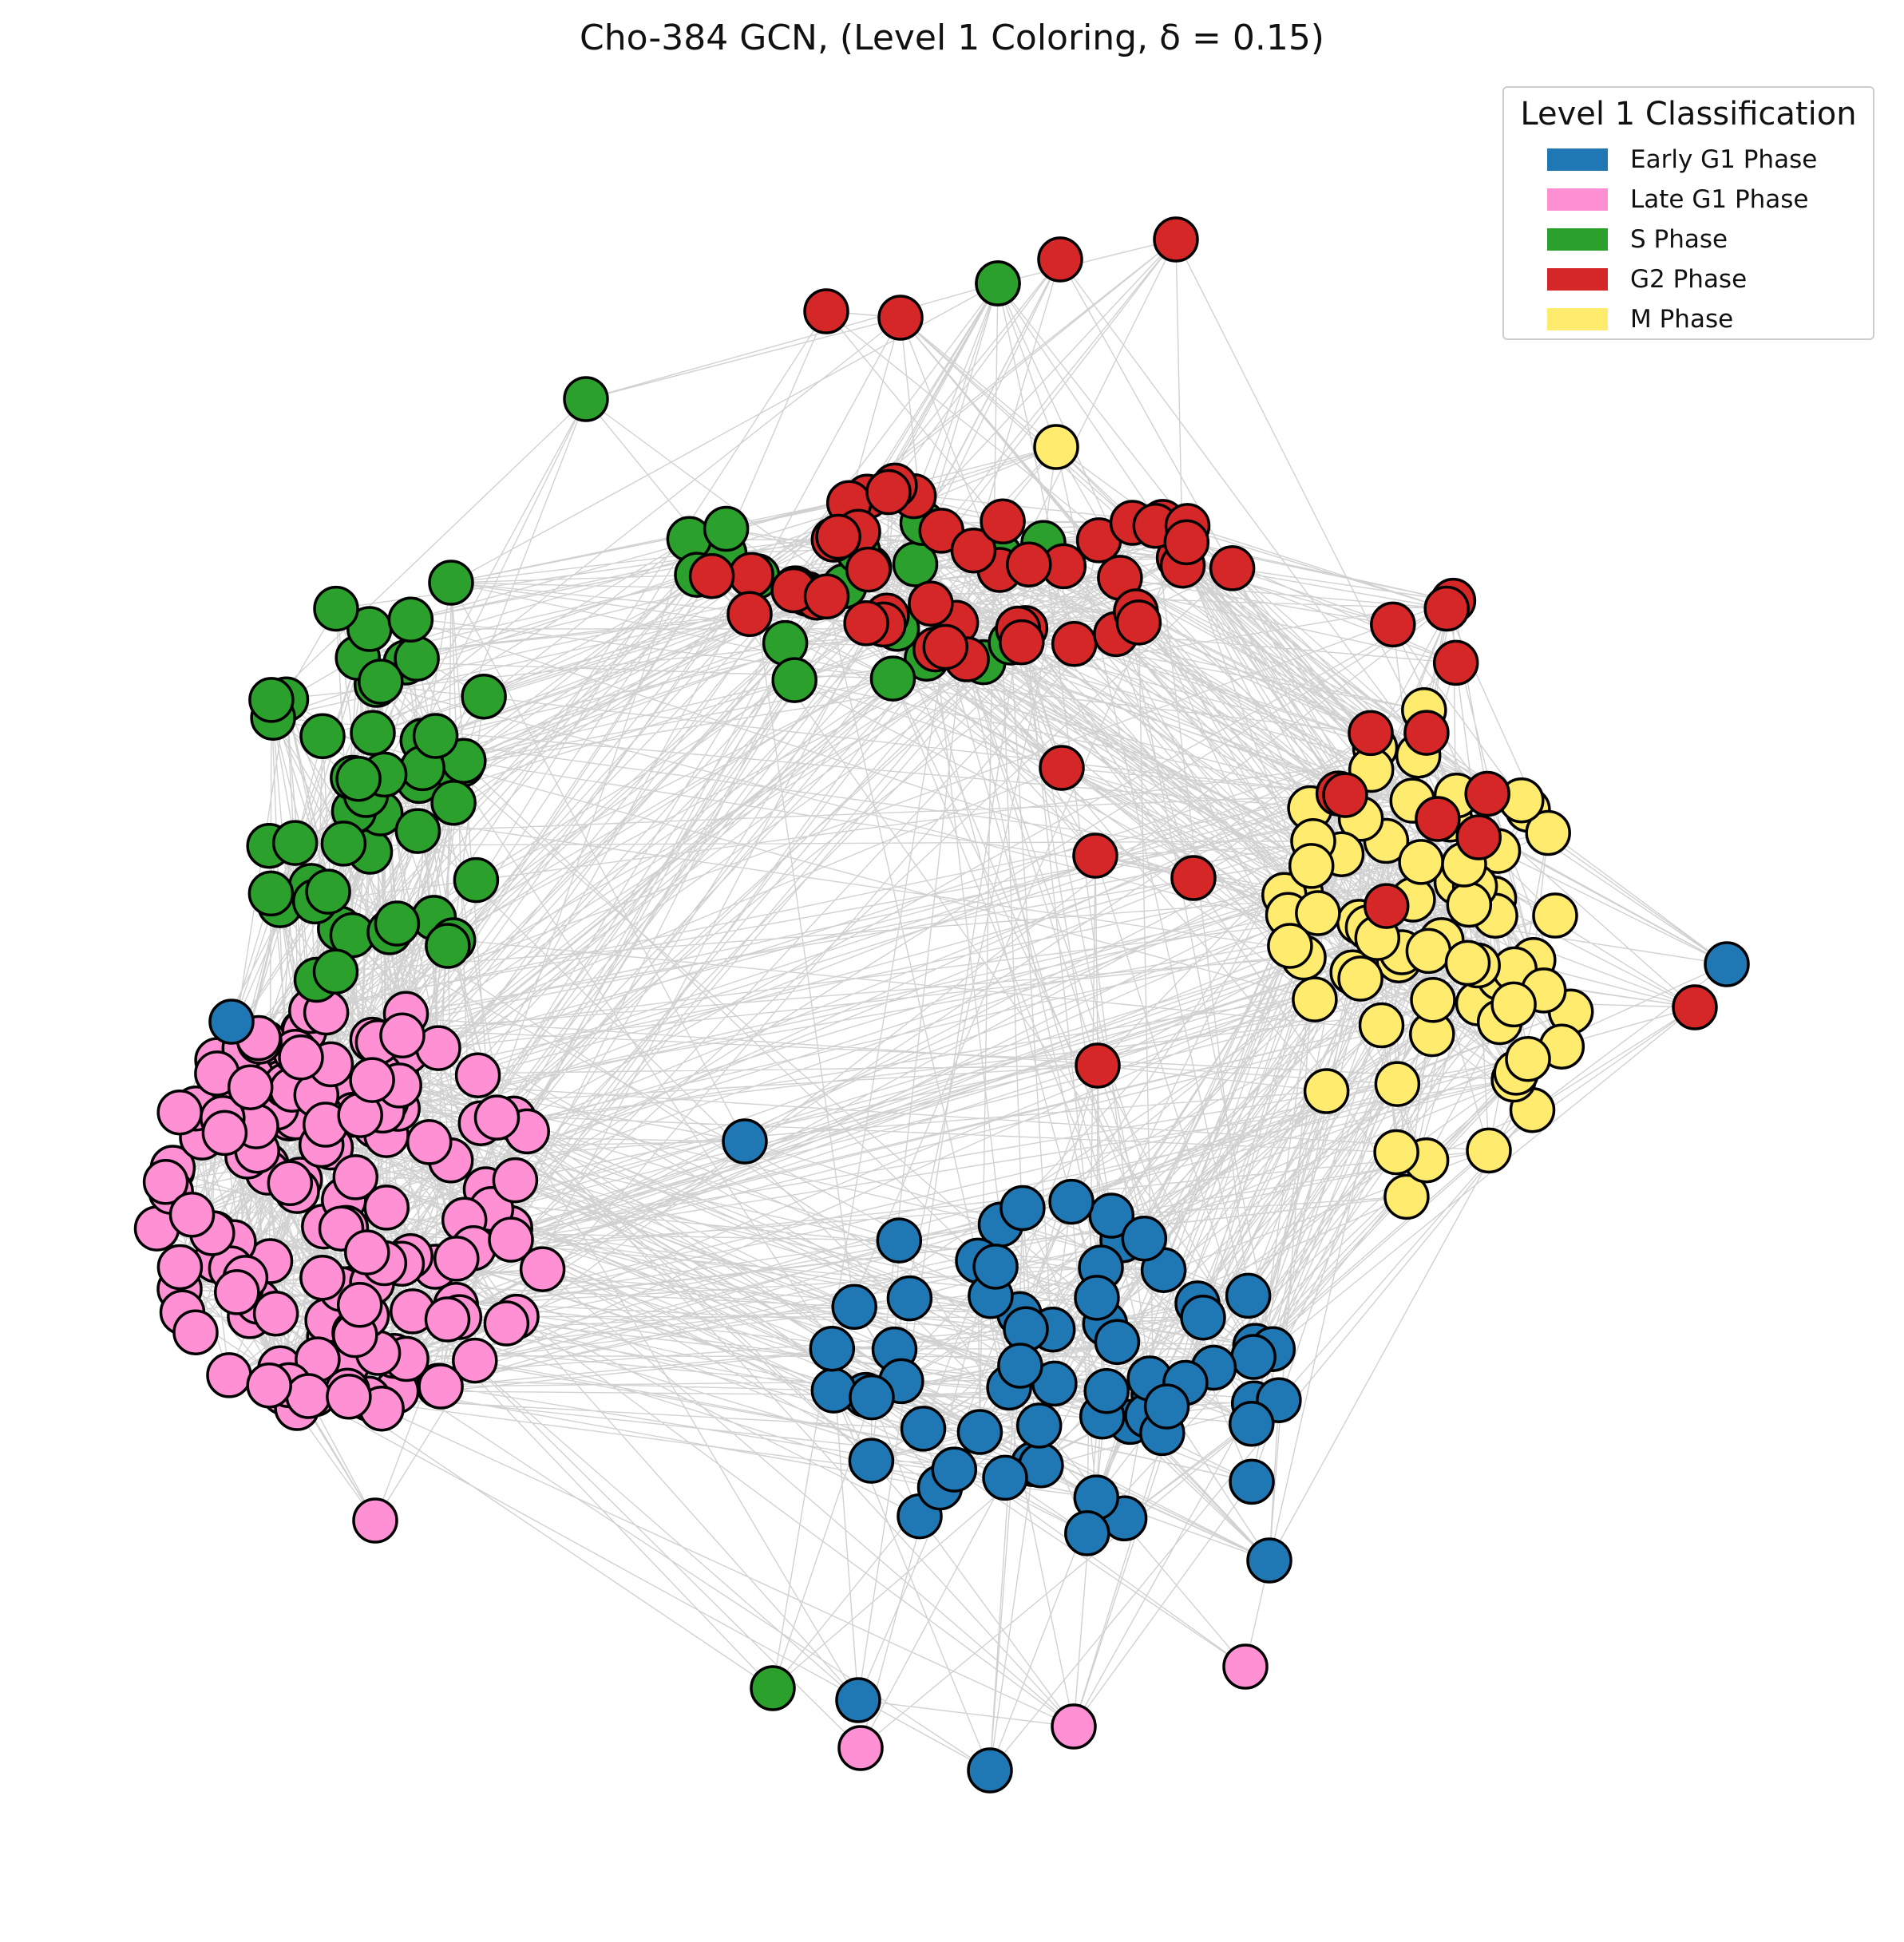  Describe the element at coordinates (1679, 239) in the screenshot. I see `legend-label-s-phase: S Phase` at that location.